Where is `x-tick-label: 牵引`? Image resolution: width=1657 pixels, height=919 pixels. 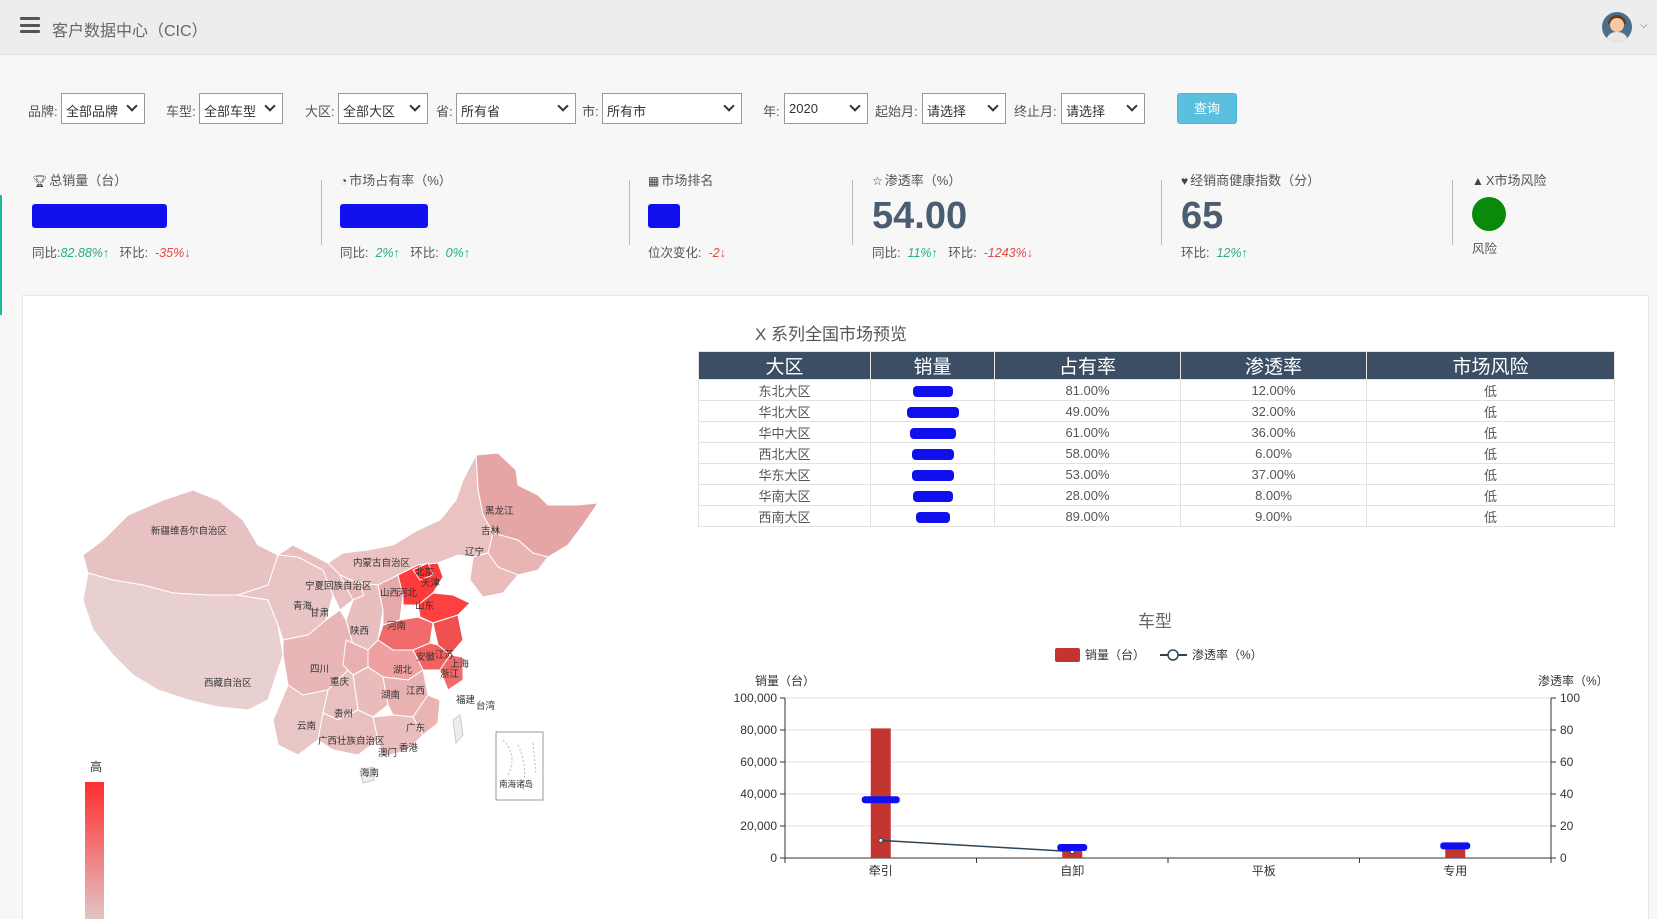
x-tick-label: 牵引 is located at coordinates (881, 871).